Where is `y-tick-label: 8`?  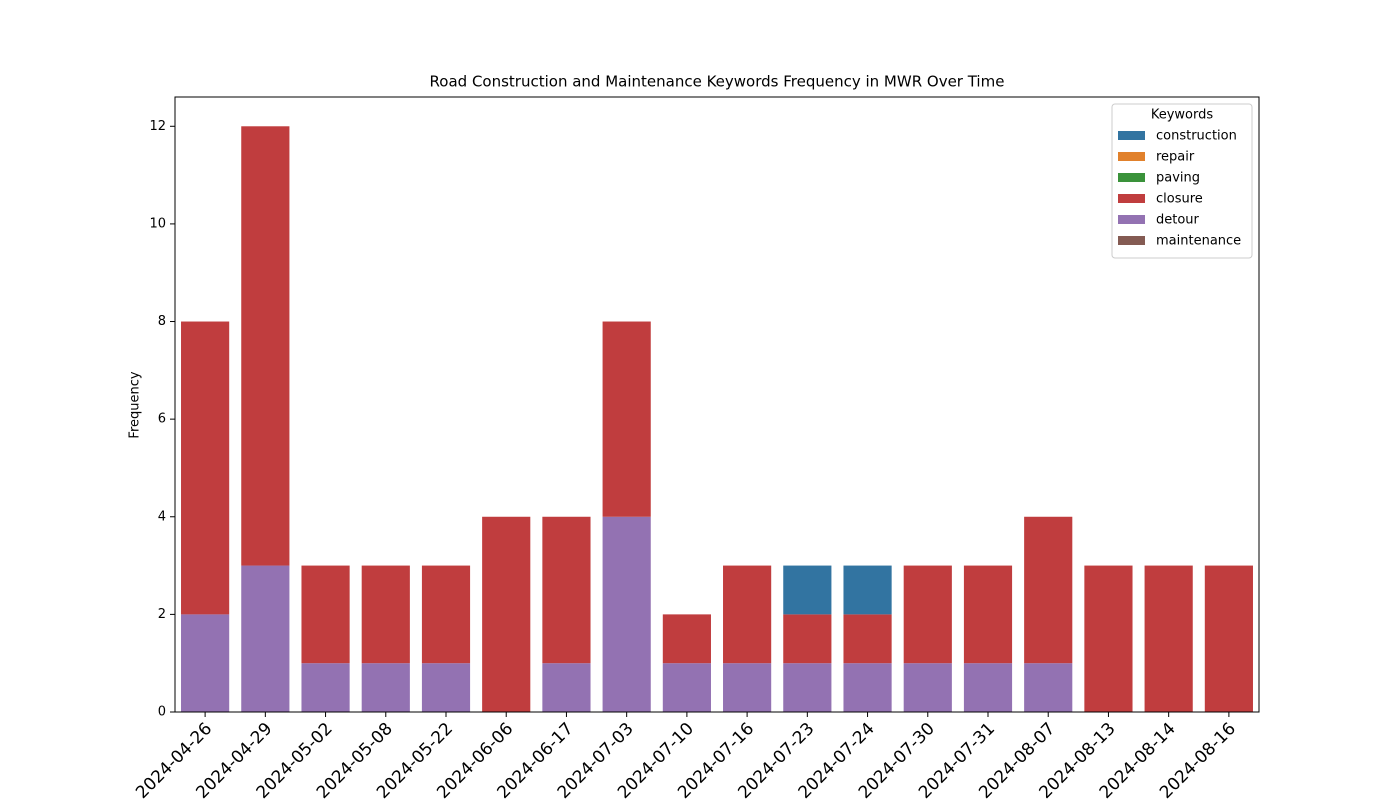 y-tick-label: 8 is located at coordinates (162, 321).